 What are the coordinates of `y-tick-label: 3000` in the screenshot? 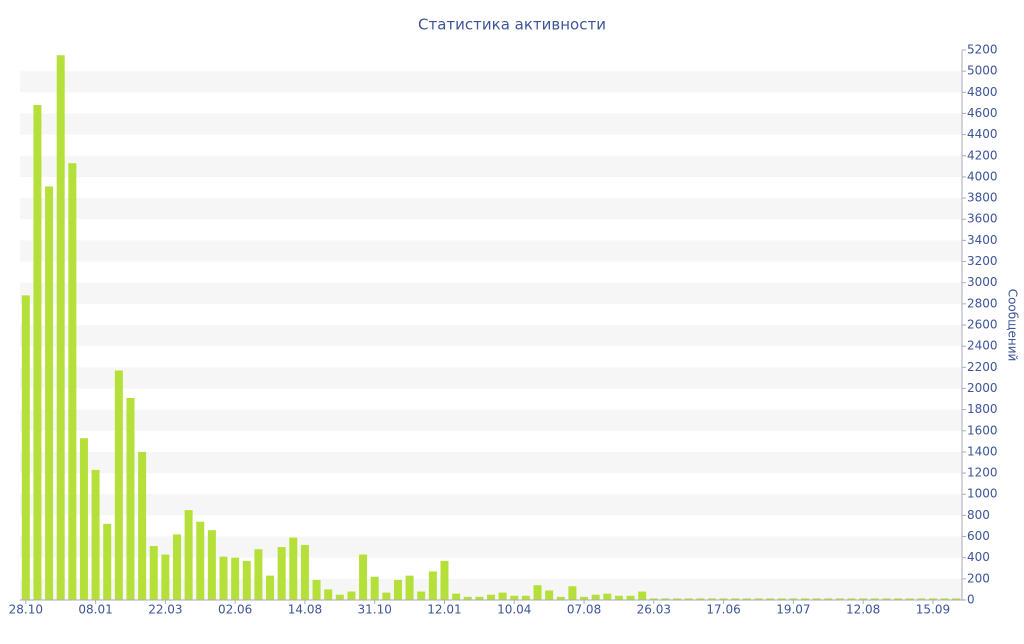 It's located at (982, 282).